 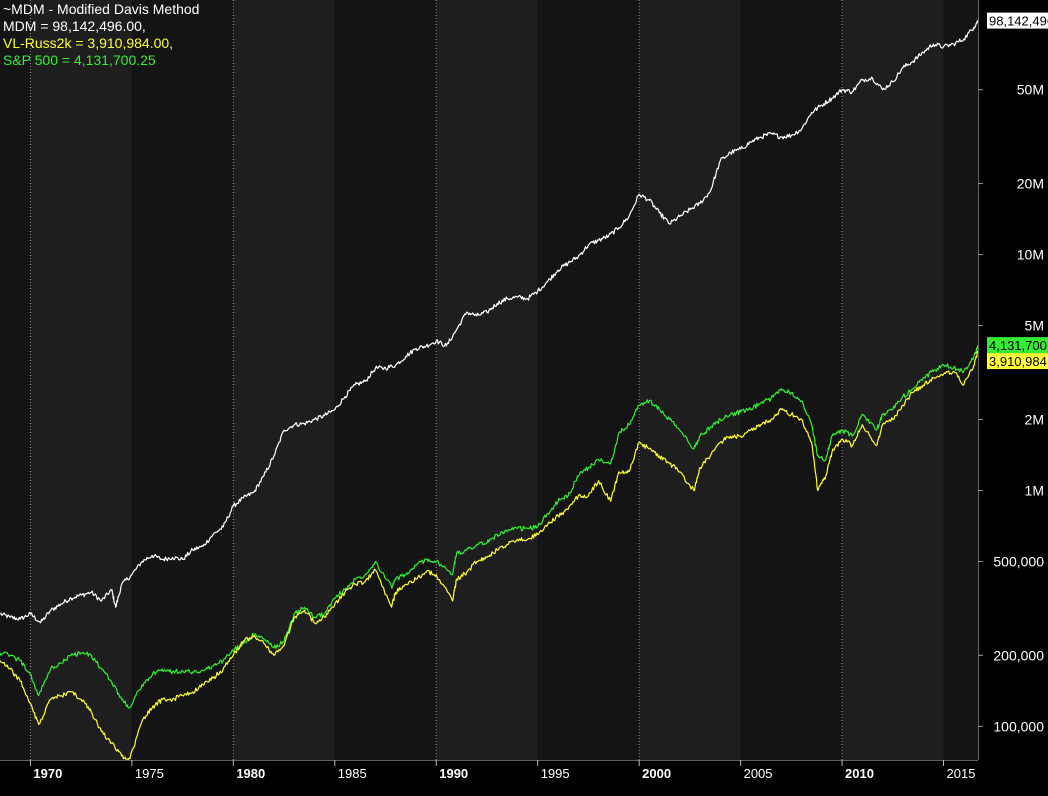 What do you see at coordinates (1030, 184) in the screenshot?
I see `y-tick-label: 20M` at bounding box center [1030, 184].